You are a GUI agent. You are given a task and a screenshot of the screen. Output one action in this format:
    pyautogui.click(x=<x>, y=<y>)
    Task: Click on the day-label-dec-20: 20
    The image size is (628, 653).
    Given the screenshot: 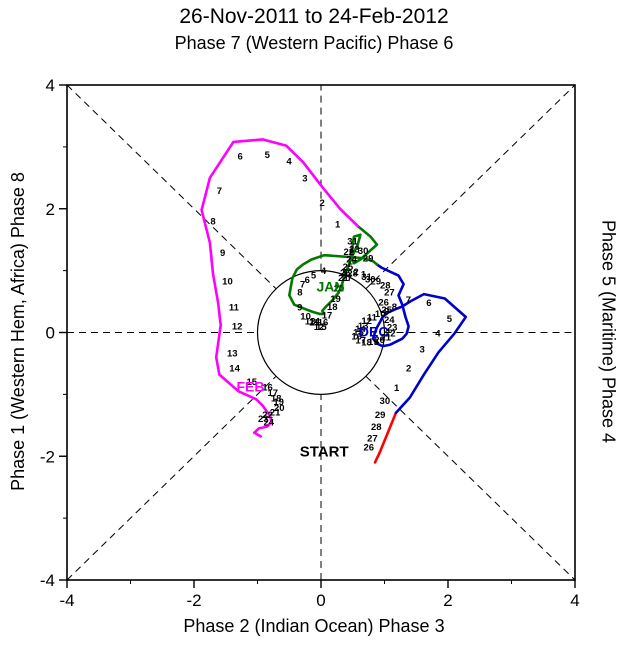 What is the action you would take?
    pyautogui.click(x=379, y=340)
    